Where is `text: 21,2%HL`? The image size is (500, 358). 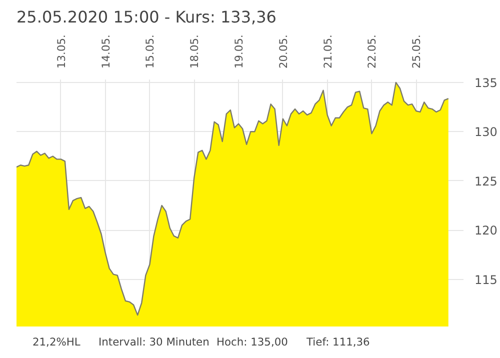 text: 21,2%HL is located at coordinates (56, 342).